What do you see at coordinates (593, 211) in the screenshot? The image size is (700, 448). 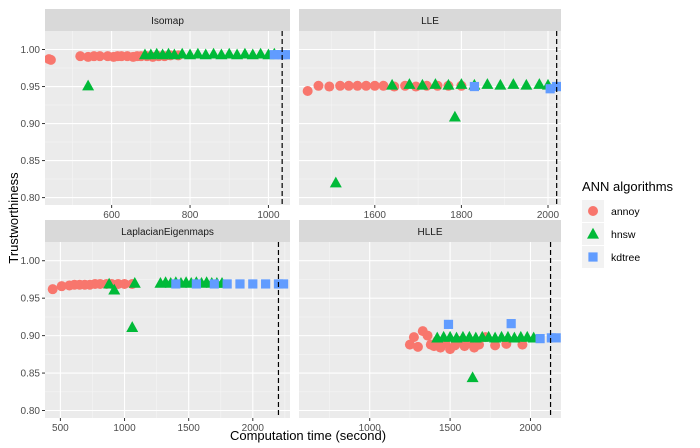 I see `legend-key-annoy` at bounding box center [593, 211].